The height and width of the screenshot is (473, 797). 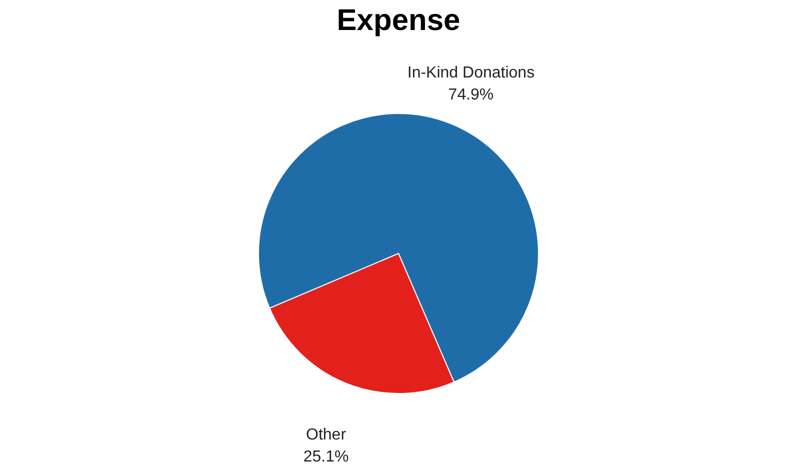 I want to click on data-label: 74.9%, so click(x=471, y=95).